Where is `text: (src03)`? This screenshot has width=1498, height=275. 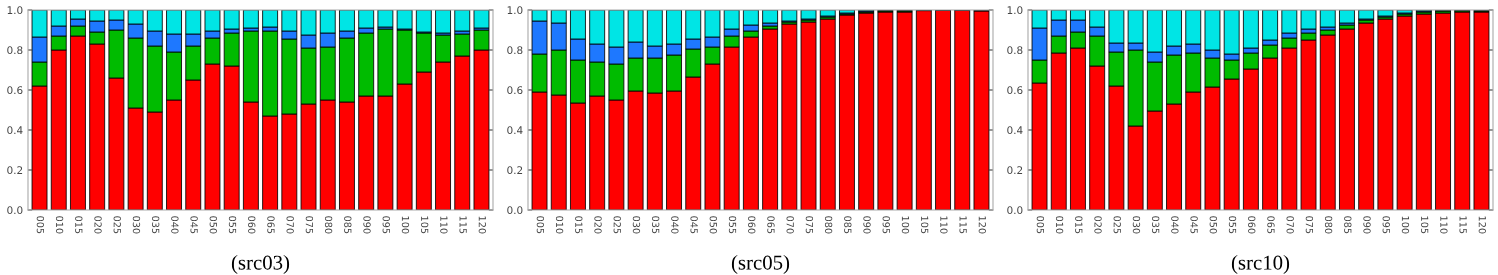
text: (src03) is located at coordinates (260, 264).